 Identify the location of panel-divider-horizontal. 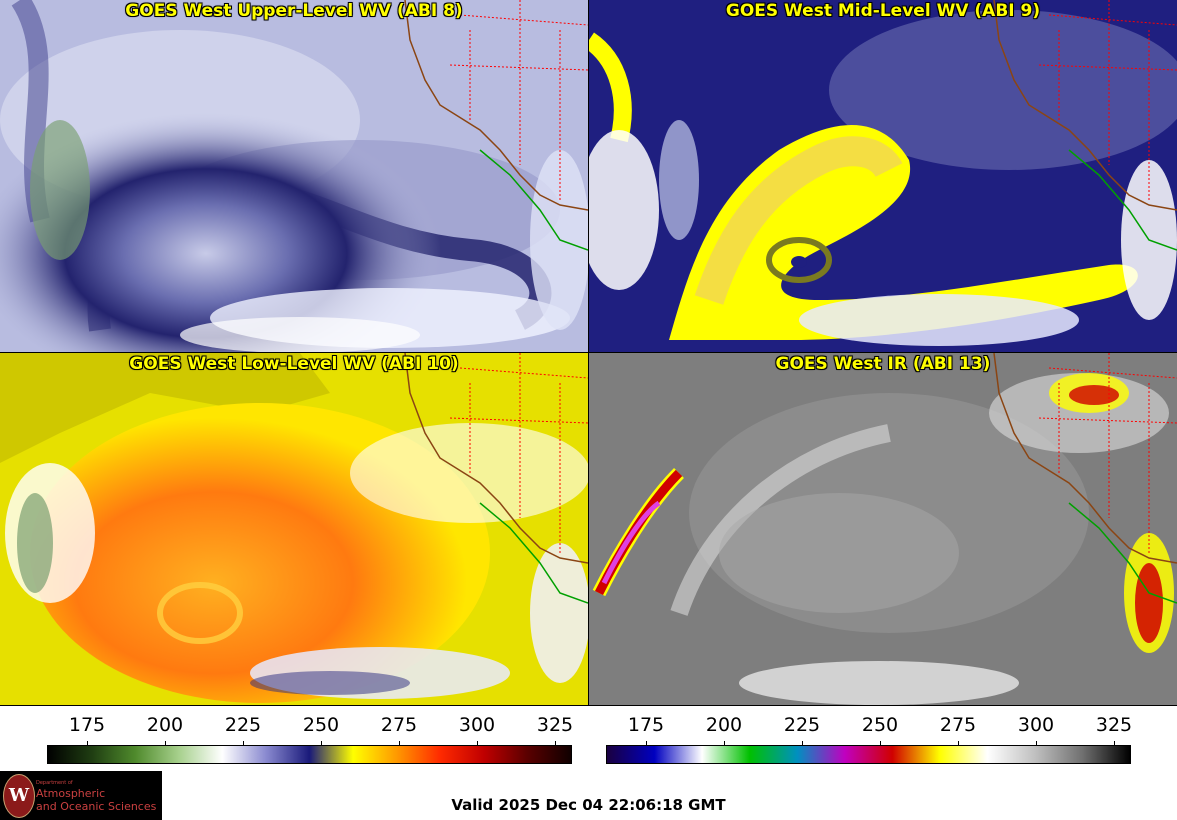
(588, 352).